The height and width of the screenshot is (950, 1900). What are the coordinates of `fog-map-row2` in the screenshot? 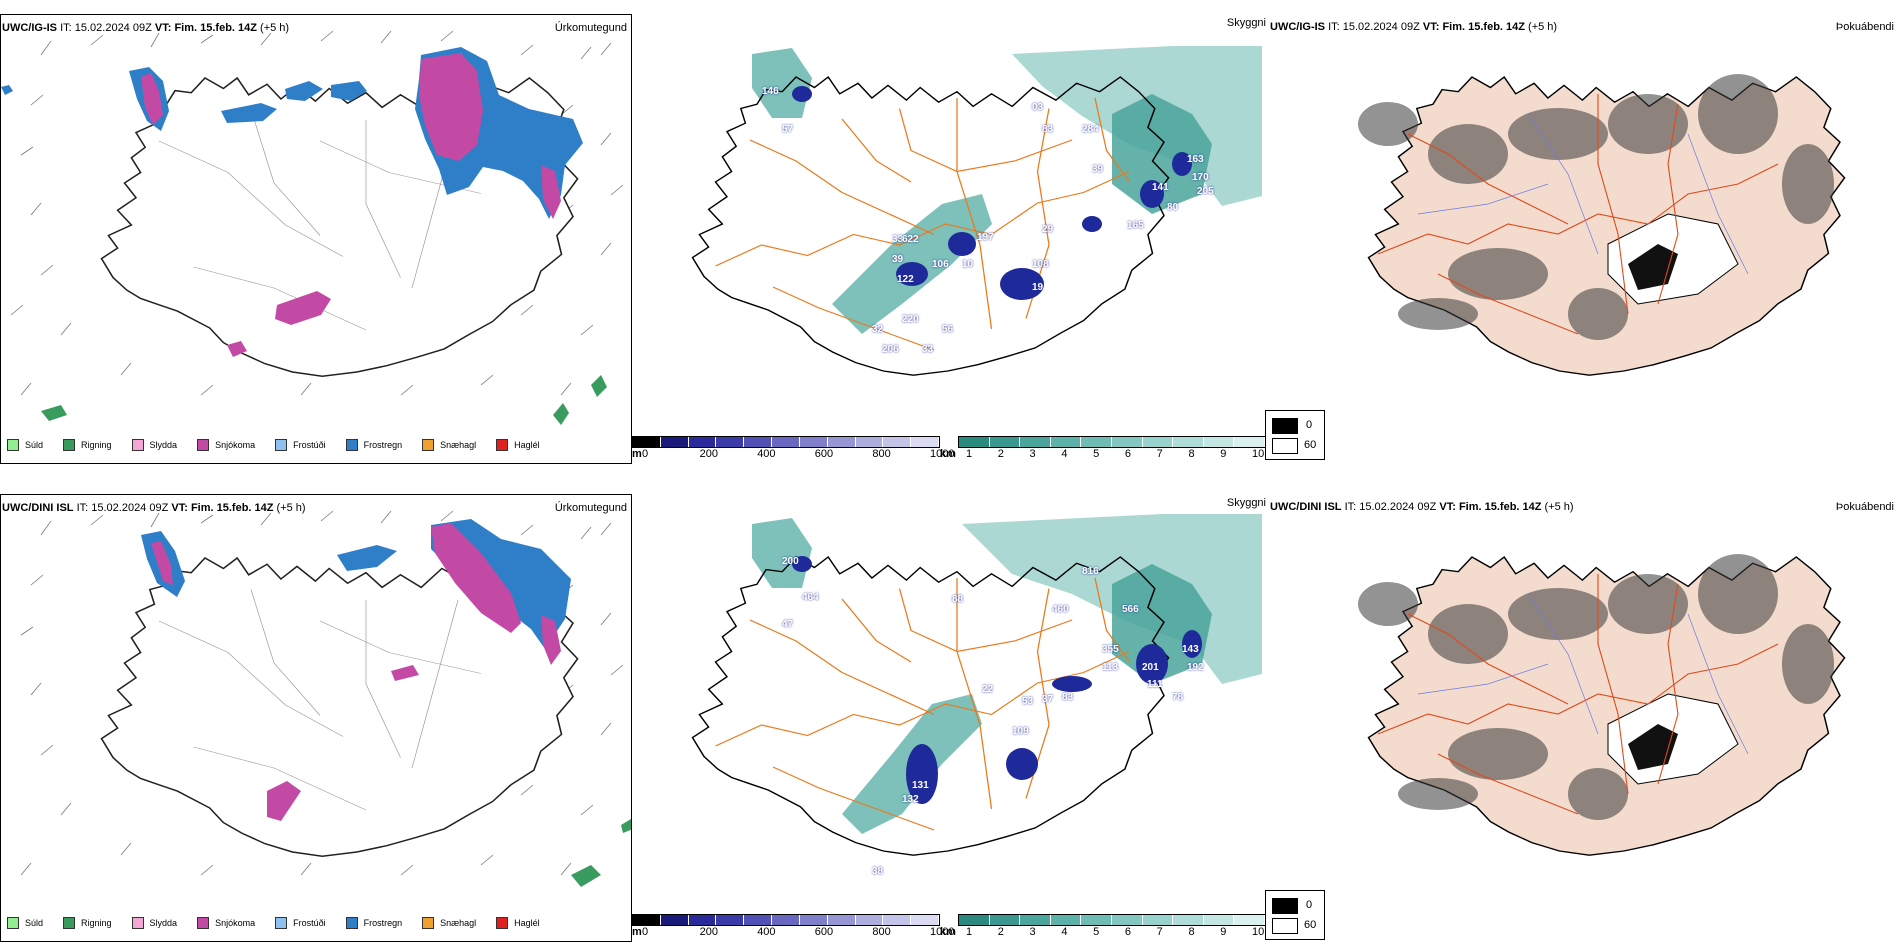 It's located at (1602, 705).